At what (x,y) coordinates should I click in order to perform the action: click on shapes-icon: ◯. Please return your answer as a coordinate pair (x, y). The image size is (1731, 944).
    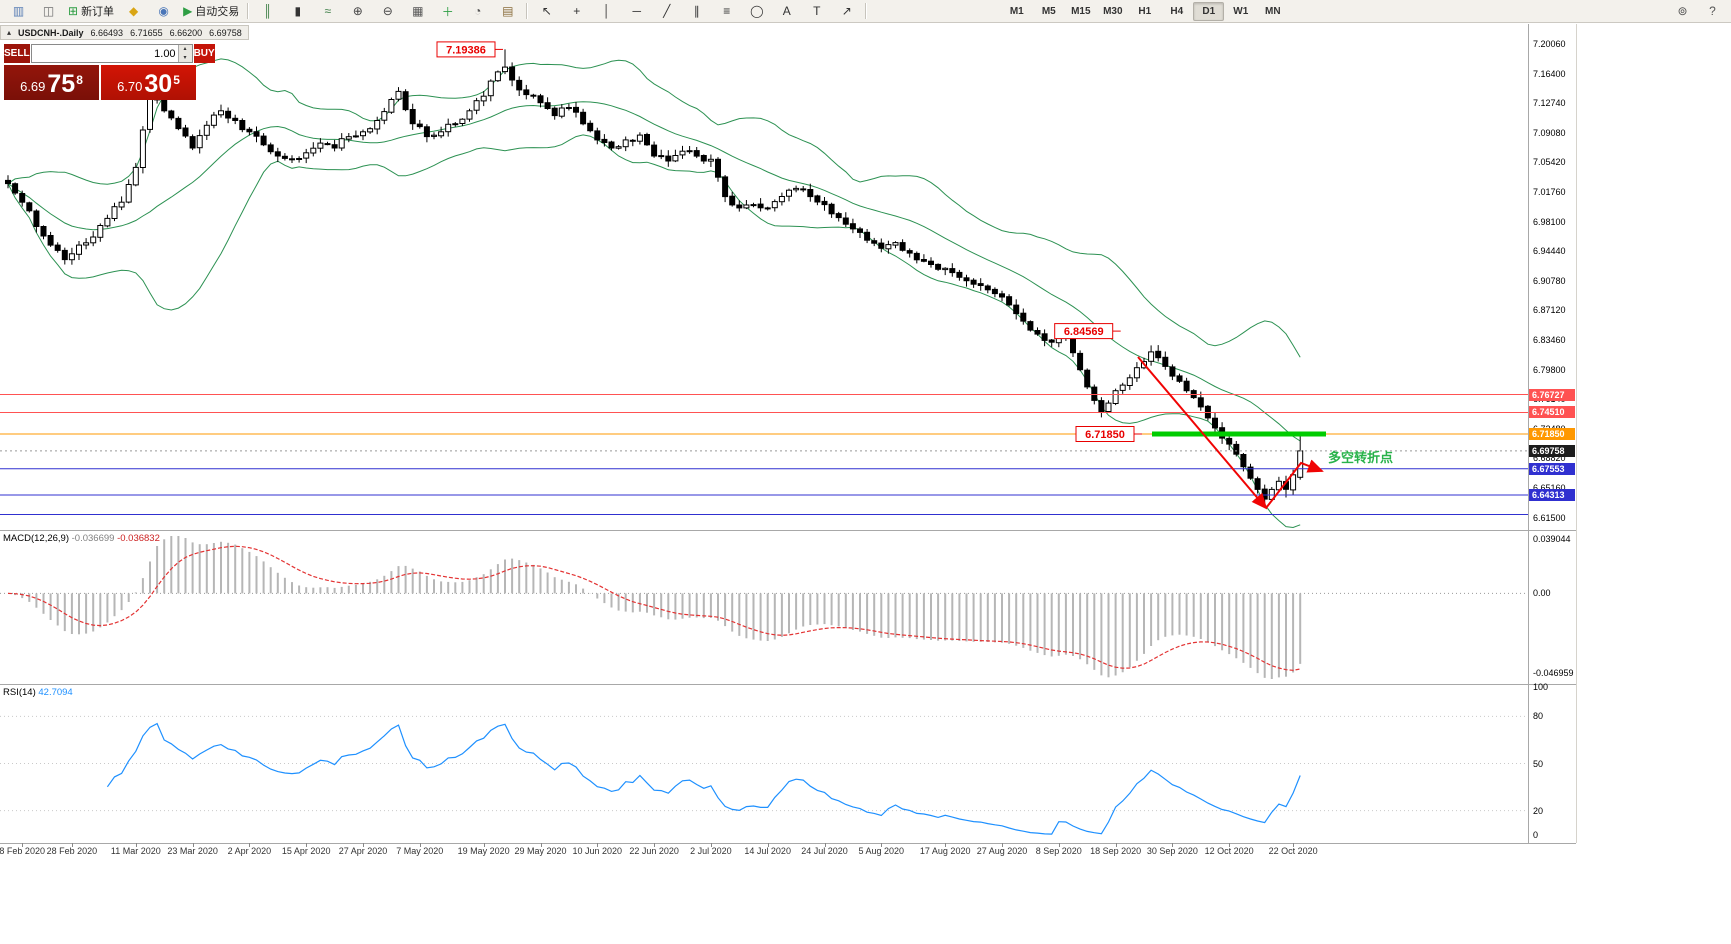
    Looking at the image, I should click on (757, 11).